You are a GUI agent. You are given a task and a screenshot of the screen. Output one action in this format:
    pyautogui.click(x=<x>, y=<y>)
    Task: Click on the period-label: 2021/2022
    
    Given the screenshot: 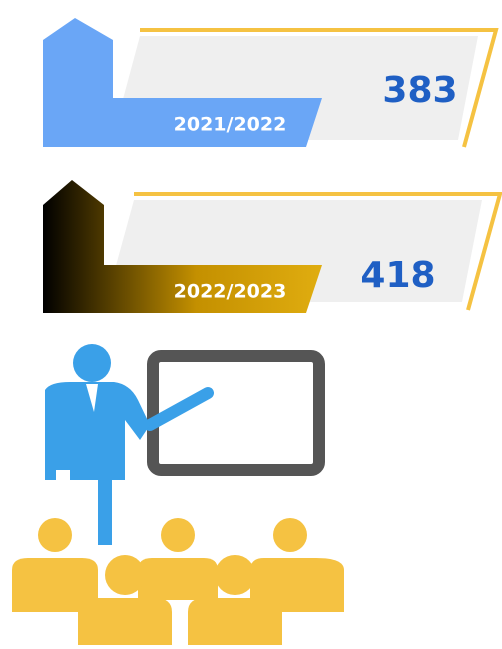 What is the action you would take?
    pyautogui.click(x=230, y=125)
    